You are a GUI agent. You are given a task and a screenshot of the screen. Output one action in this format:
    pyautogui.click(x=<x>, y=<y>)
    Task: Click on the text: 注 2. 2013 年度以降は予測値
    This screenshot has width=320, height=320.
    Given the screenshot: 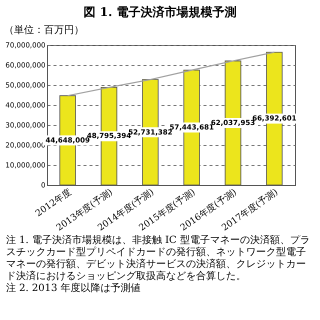 What is the action you would take?
    pyautogui.click(x=74, y=289)
    